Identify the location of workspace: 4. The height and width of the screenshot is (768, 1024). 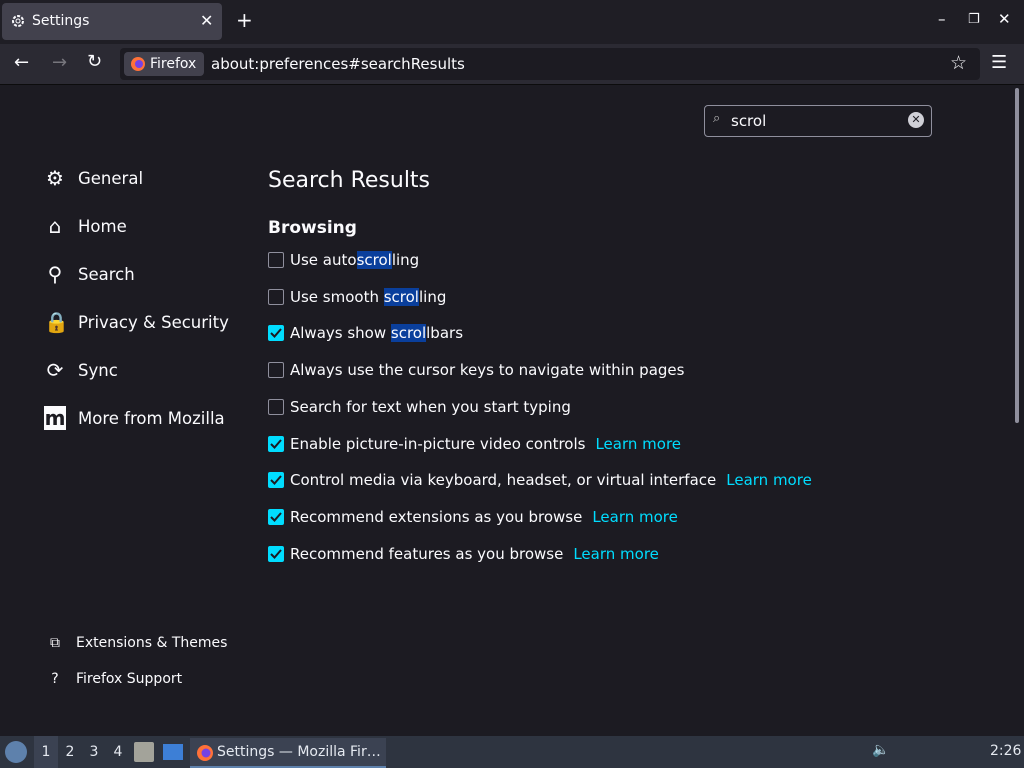
(118, 752).